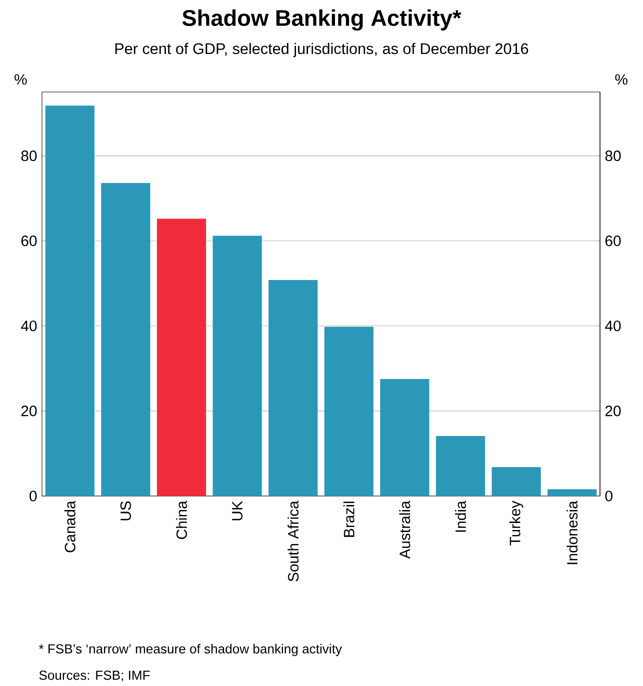 This screenshot has width=643, height=686. What do you see at coordinates (516, 523) in the screenshot?
I see `x-tick-label: Turkey` at bounding box center [516, 523].